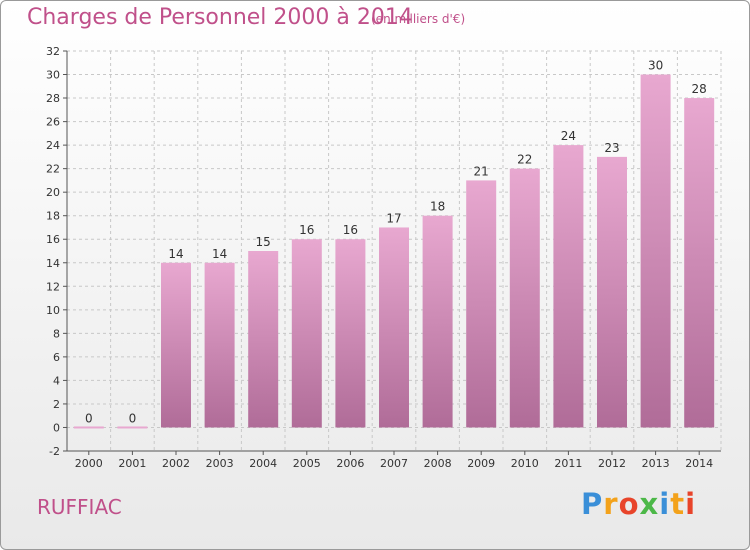  What do you see at coordinates (350, 463) in the screenshot?
I see `x-tick-label: 2006` at bounding box center [350, 463].